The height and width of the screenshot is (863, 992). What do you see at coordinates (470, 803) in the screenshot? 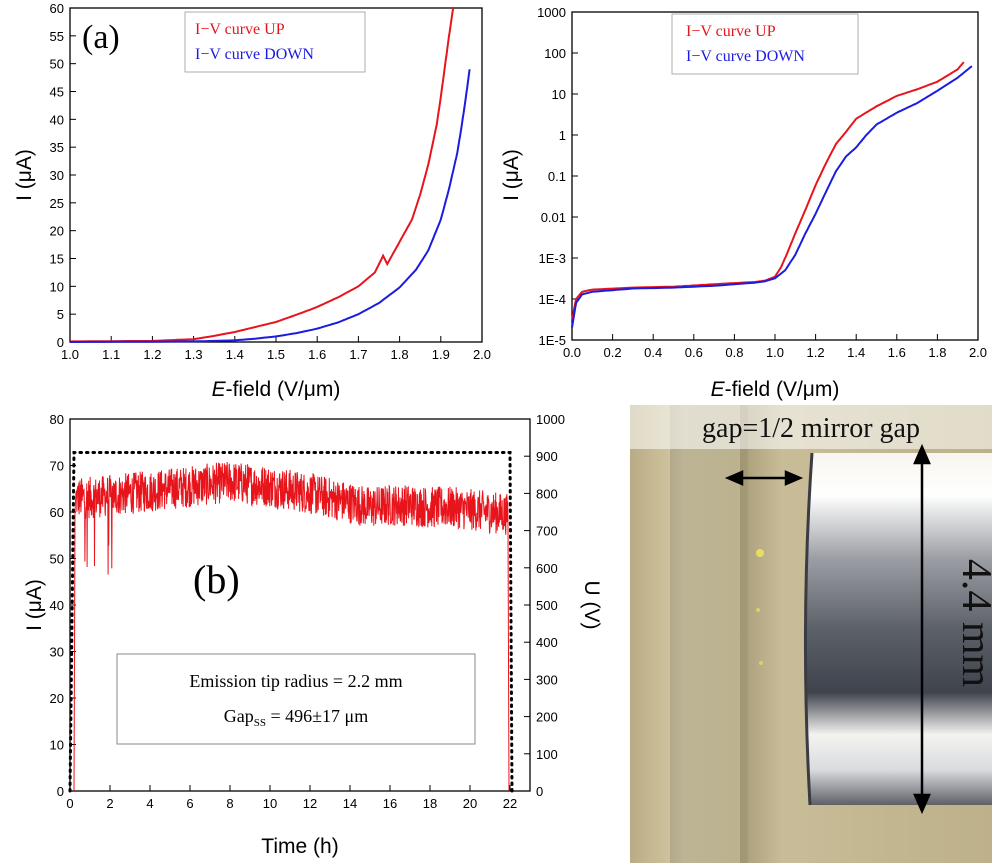
I see `x-tick-label: 20` at bounding box center [470, 803].